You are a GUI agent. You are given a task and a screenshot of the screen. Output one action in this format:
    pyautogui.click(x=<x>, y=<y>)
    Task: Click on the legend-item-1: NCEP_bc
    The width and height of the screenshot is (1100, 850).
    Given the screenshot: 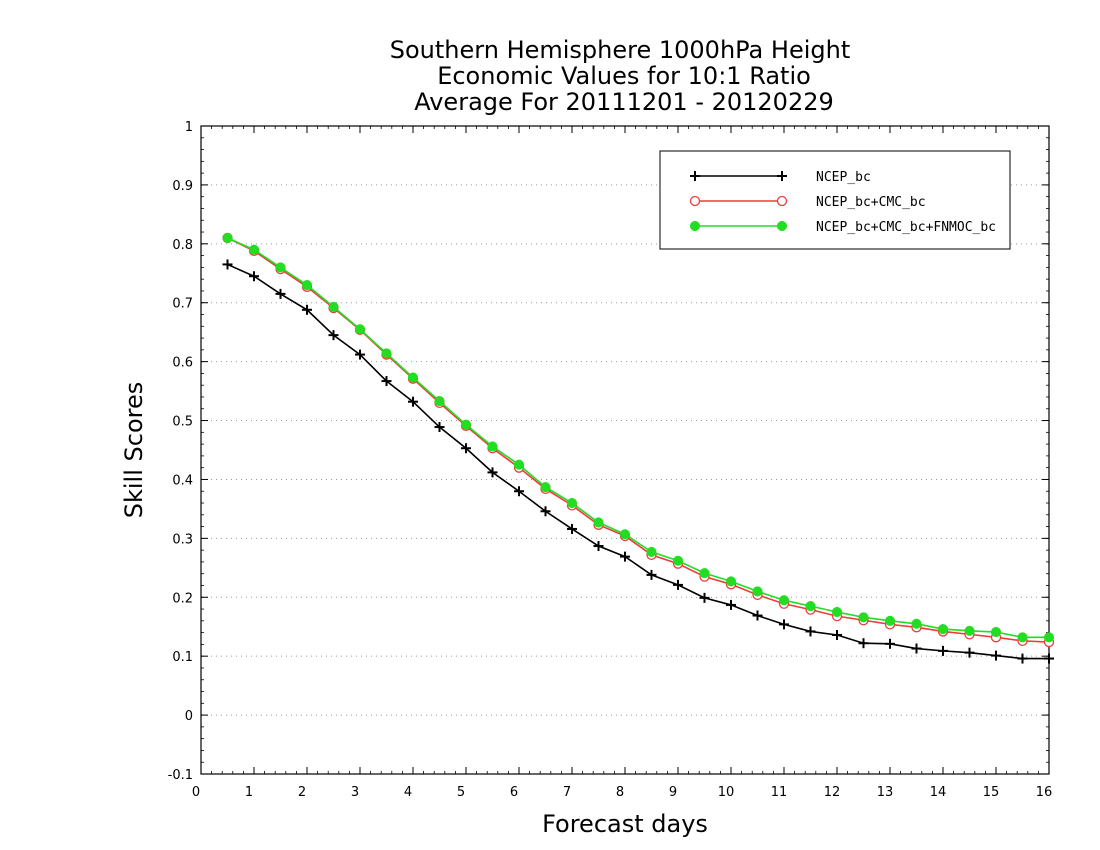 What is the action you would take?
    pyautogui.click(x=780, y=177)
    